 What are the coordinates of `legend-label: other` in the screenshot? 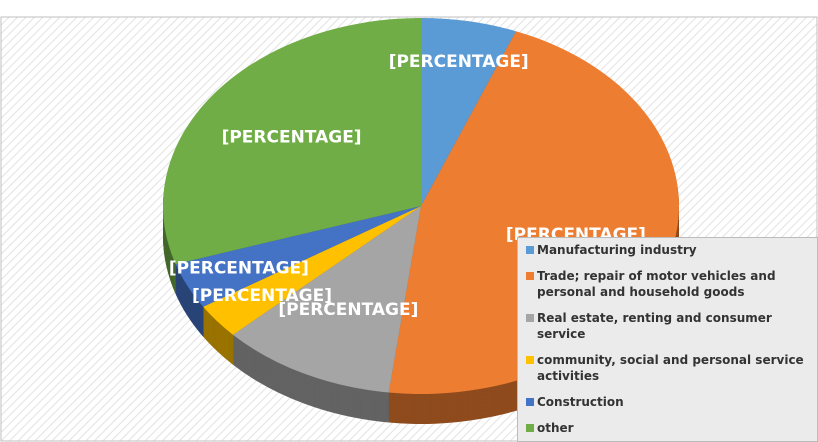 It's located at (555, 428).